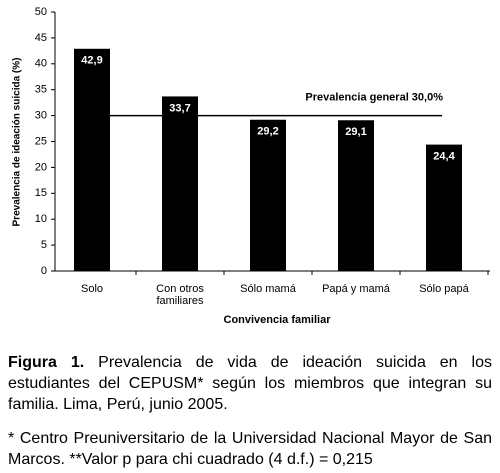 Image resolution: width=500 pixels, height=473 pixels. I want to click on value-label: 42,9, so click(91, 61).